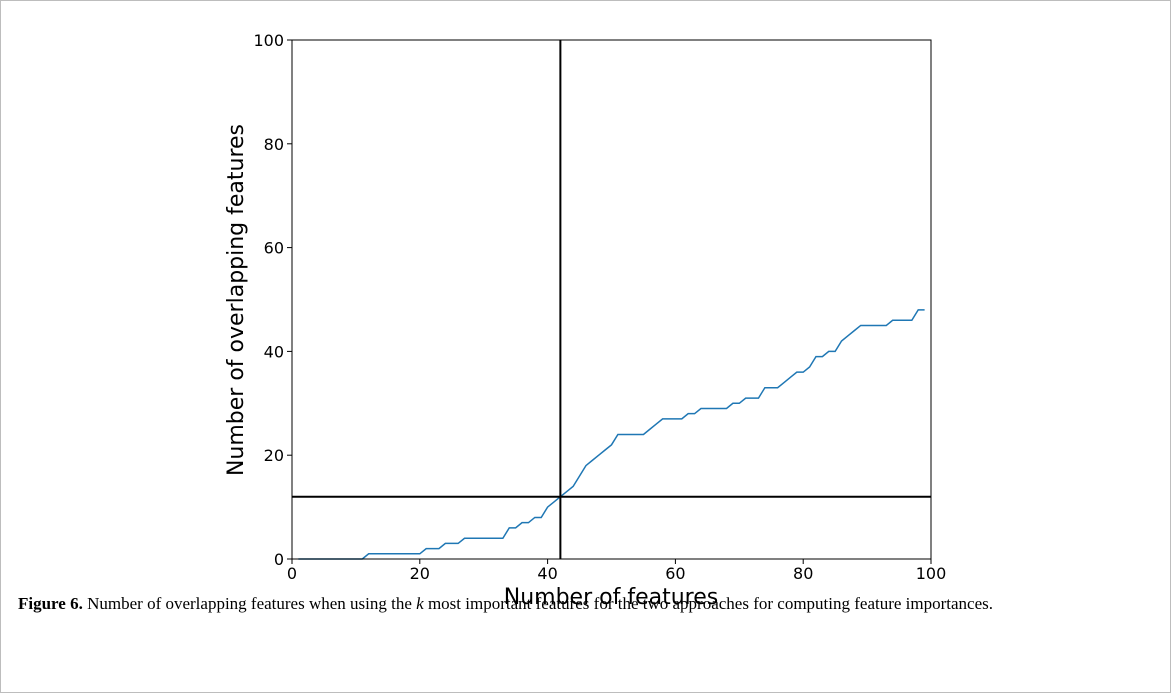 This screenshot has height=693, width=1171. Describe the element at coordinates (420, 603) in the screenshot. I see `caption-k: k` at that location.